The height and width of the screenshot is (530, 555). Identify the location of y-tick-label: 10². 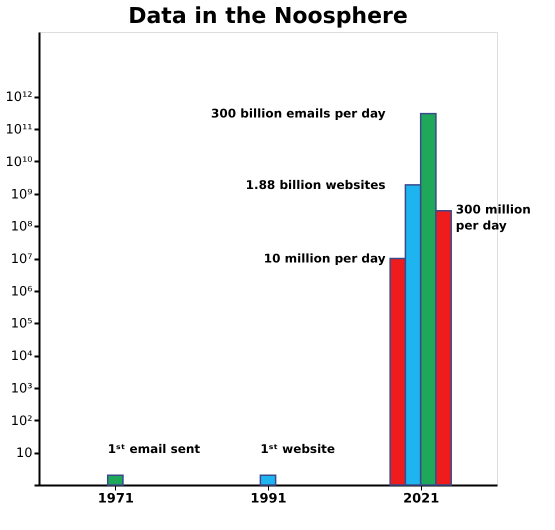
(21, 421).